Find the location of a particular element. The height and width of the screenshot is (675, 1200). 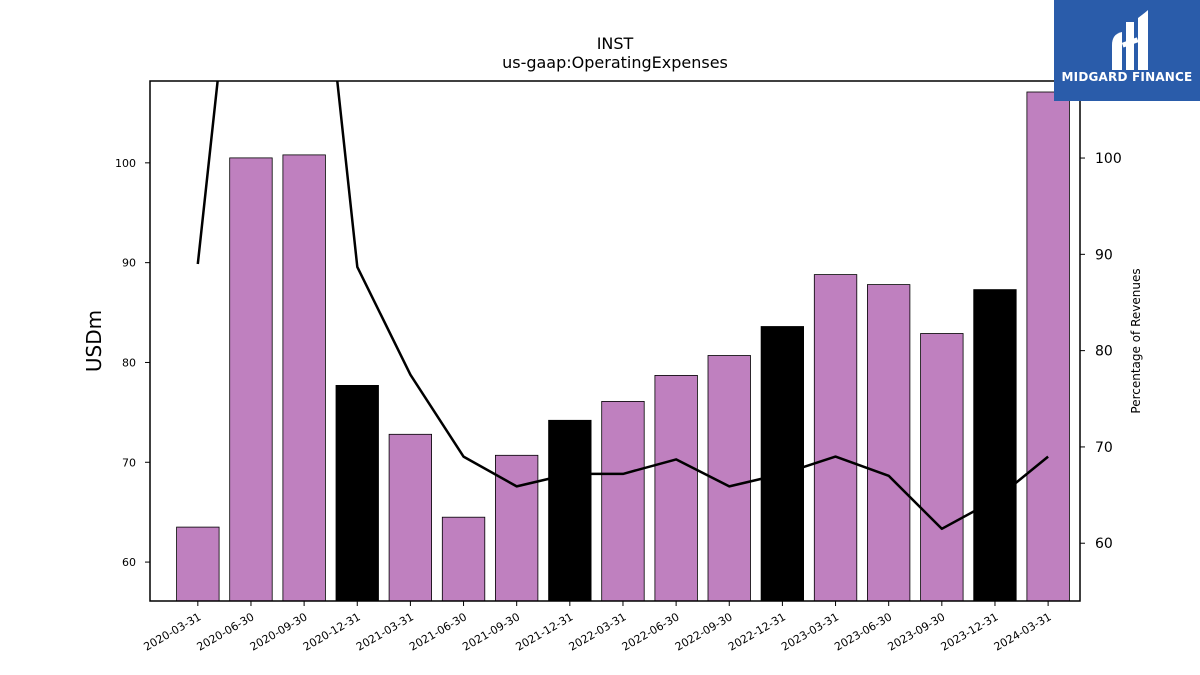

x-tick-label: 2023-06-30 is located at coordinates (863, 631).